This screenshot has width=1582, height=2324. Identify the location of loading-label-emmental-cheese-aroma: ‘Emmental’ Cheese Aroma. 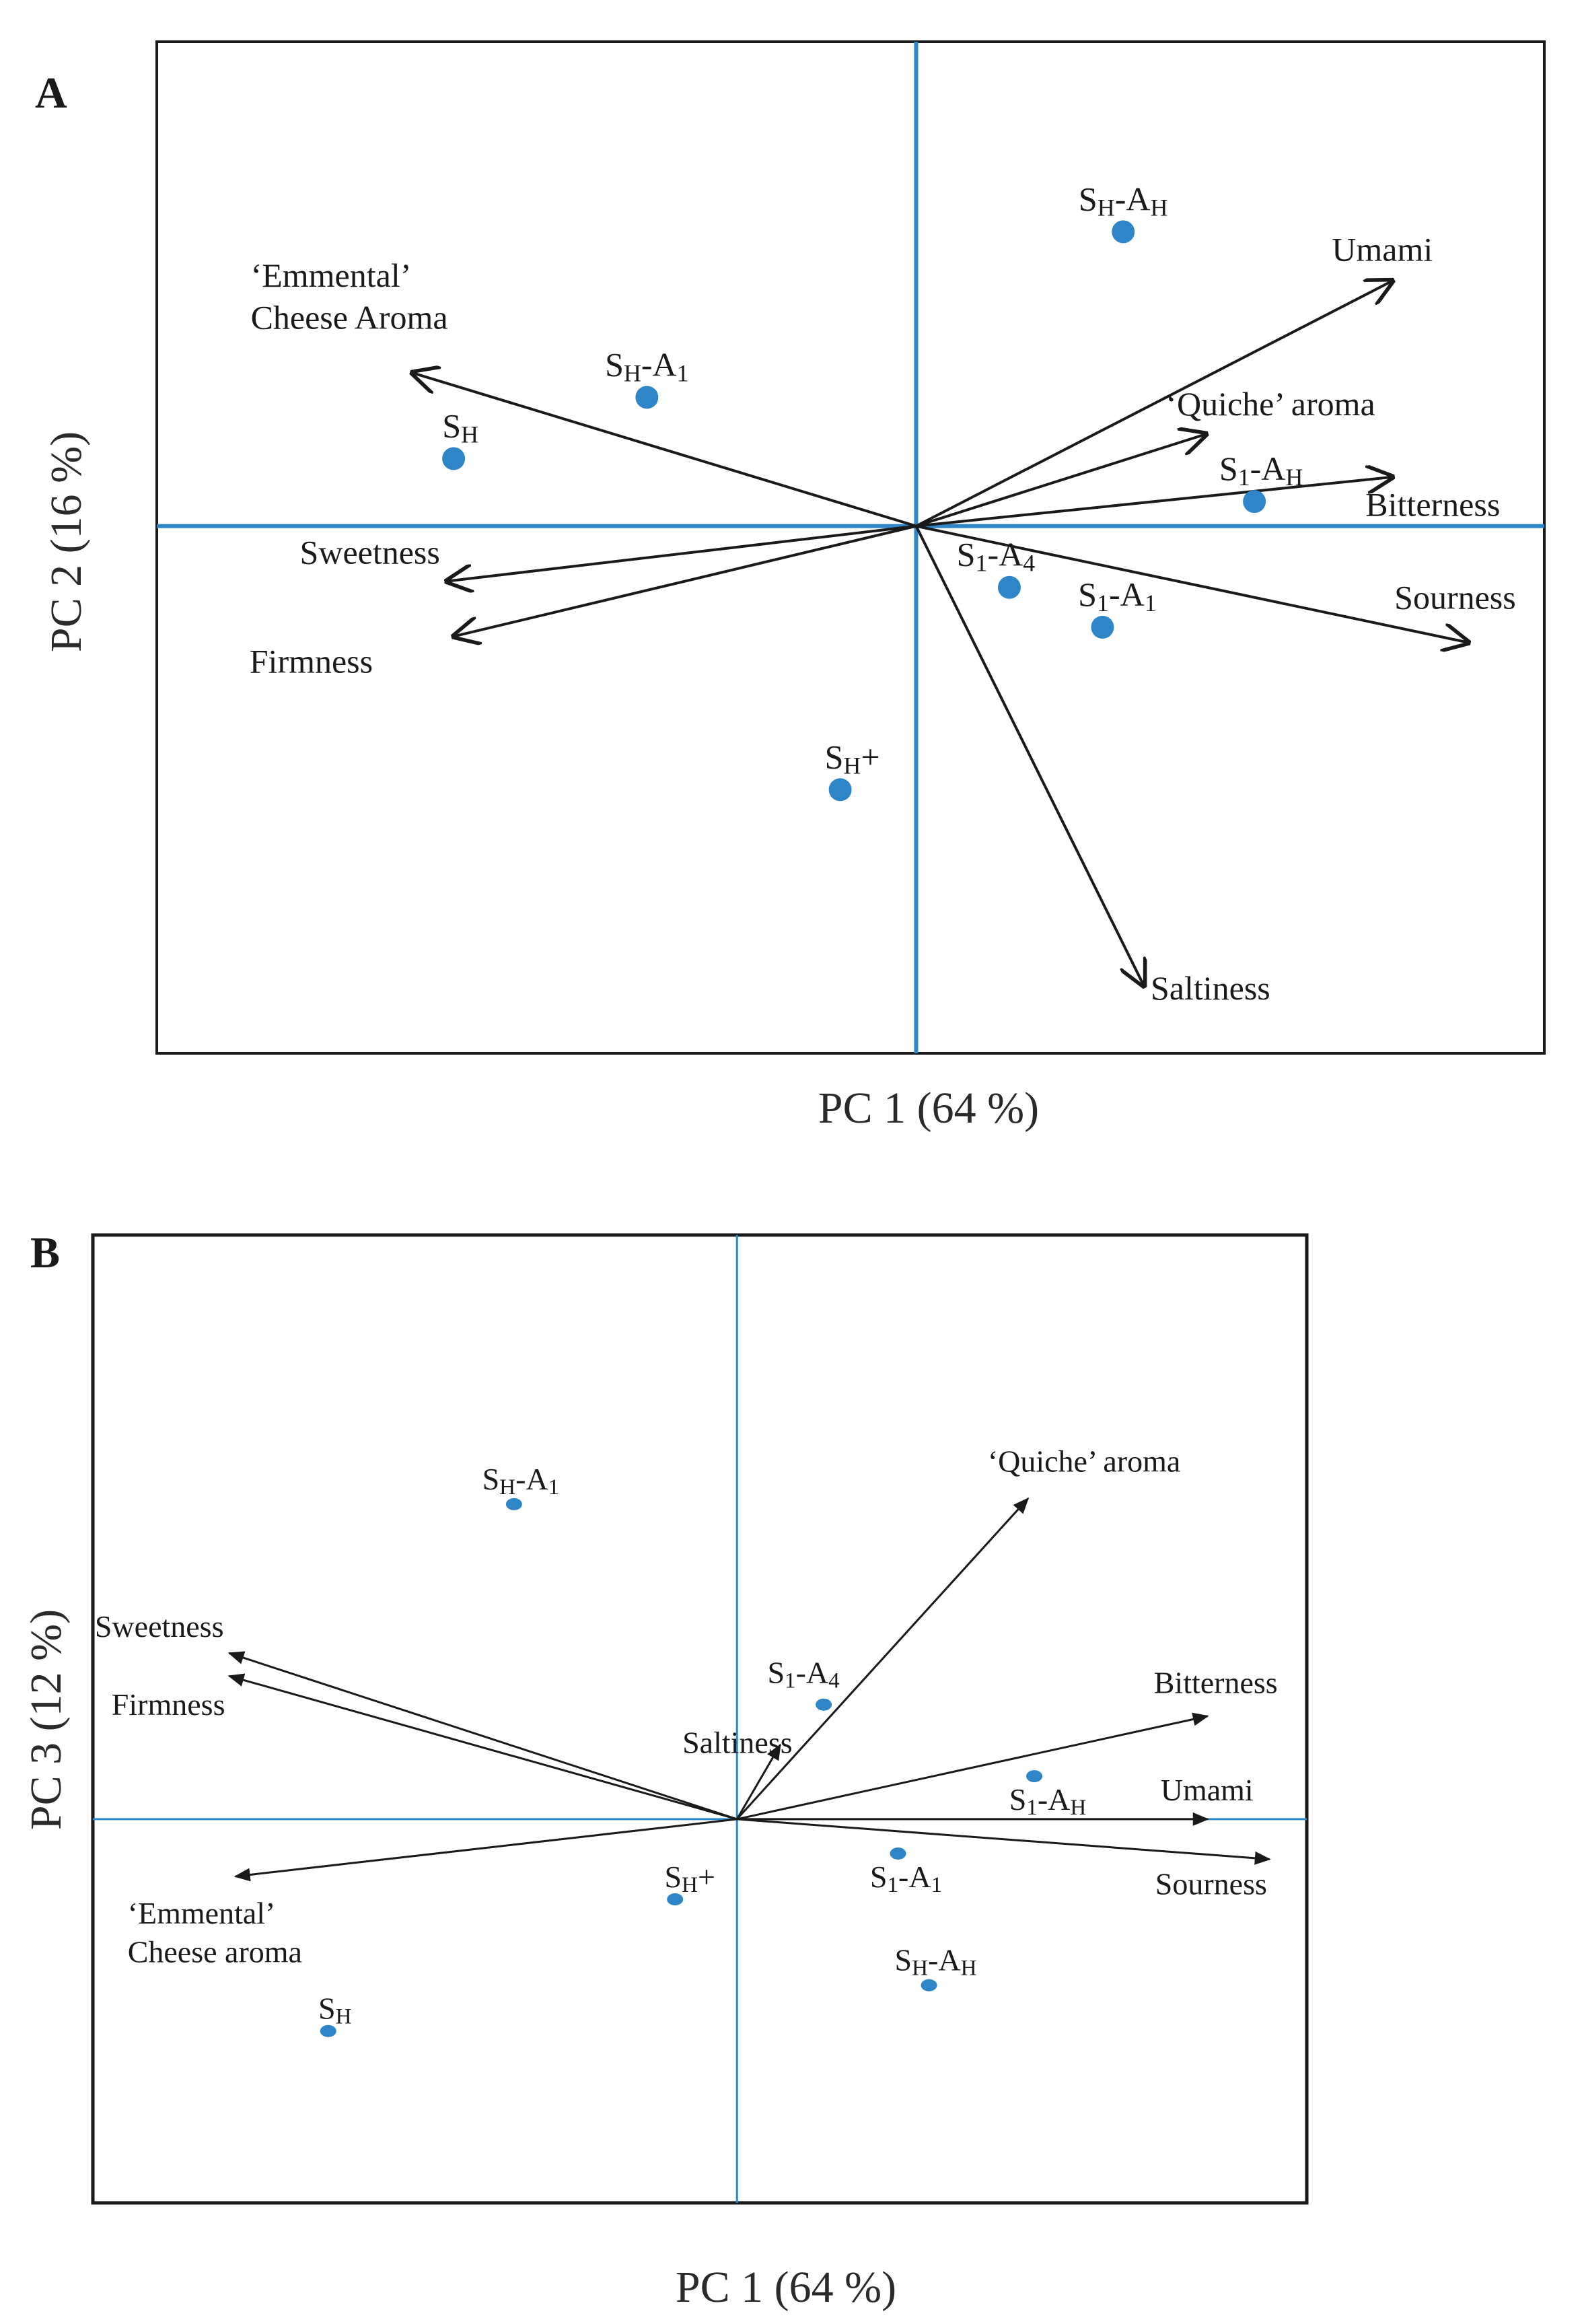
(349, 296).